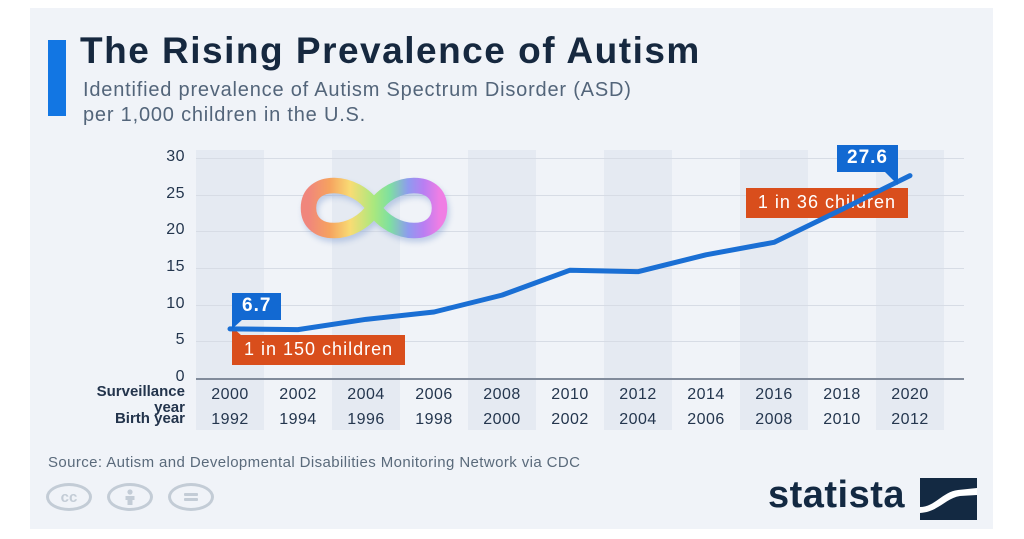  I want to click on surveillance-year-label: 2002, so click(298, 394).